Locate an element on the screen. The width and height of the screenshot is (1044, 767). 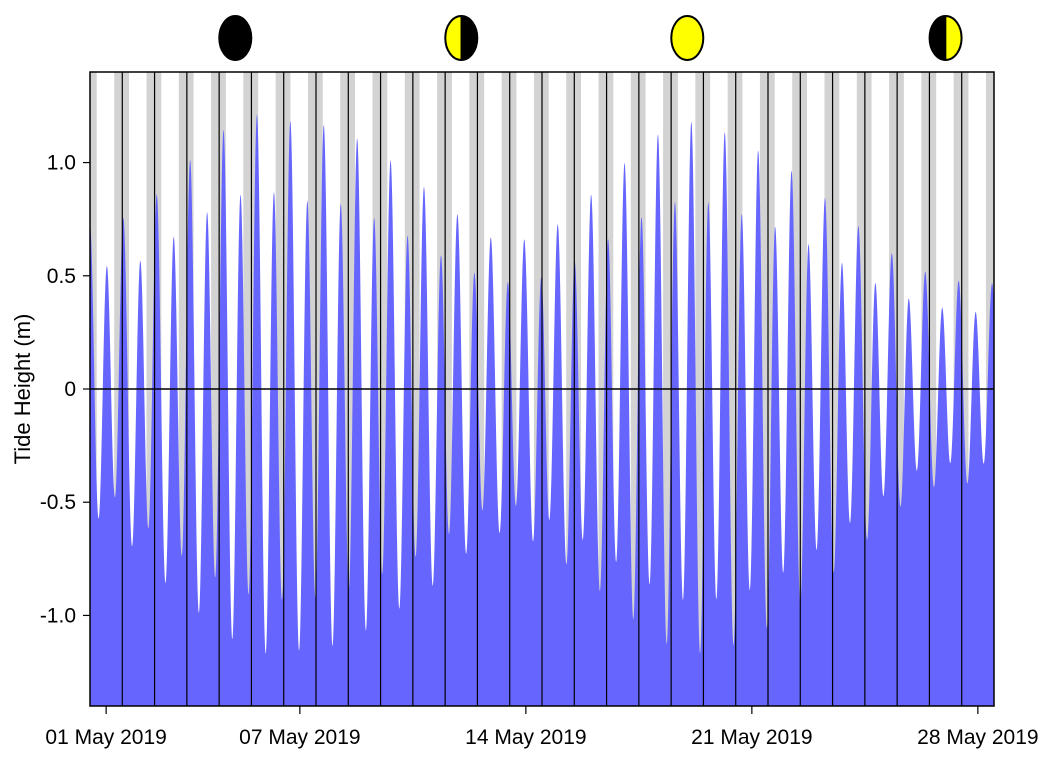
moon-new-moon-icon is located at coordinates (235, 38).